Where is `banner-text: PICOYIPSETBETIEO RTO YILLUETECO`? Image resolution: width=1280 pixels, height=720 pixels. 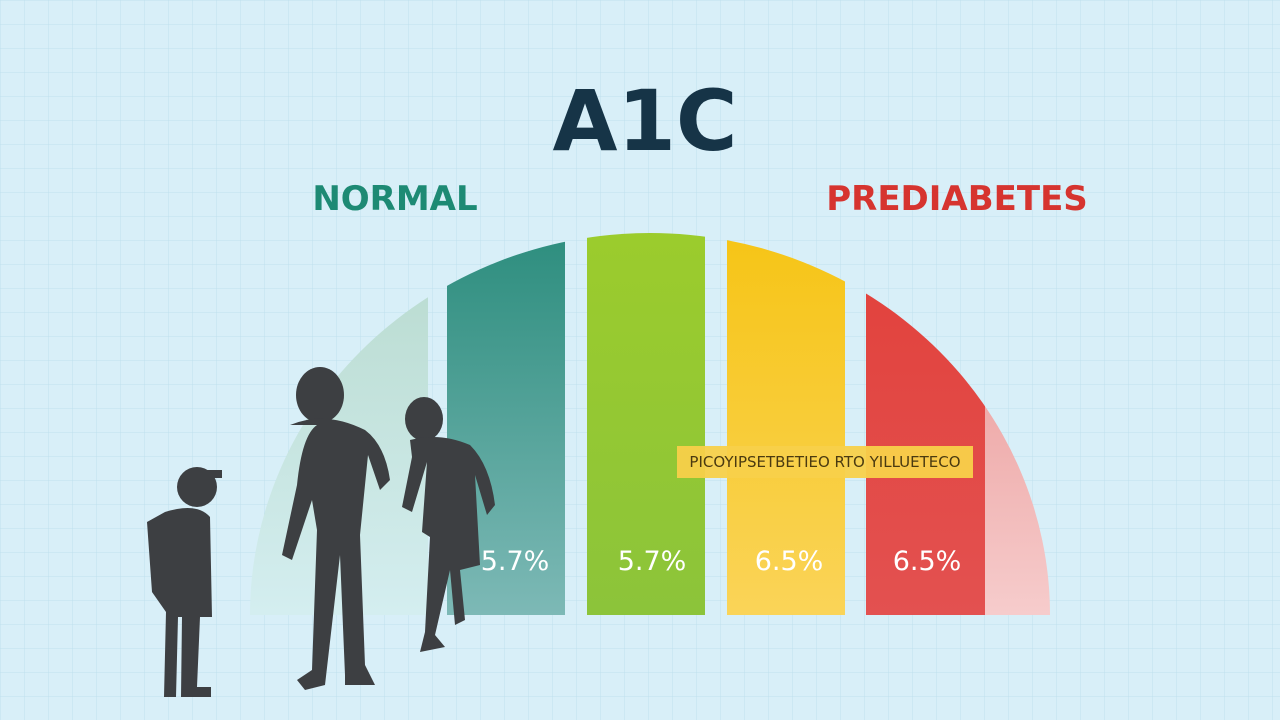
banner-text: PICOYIPSETBETIEO RTO YILLUETECO is located at coordinates (824, 462).